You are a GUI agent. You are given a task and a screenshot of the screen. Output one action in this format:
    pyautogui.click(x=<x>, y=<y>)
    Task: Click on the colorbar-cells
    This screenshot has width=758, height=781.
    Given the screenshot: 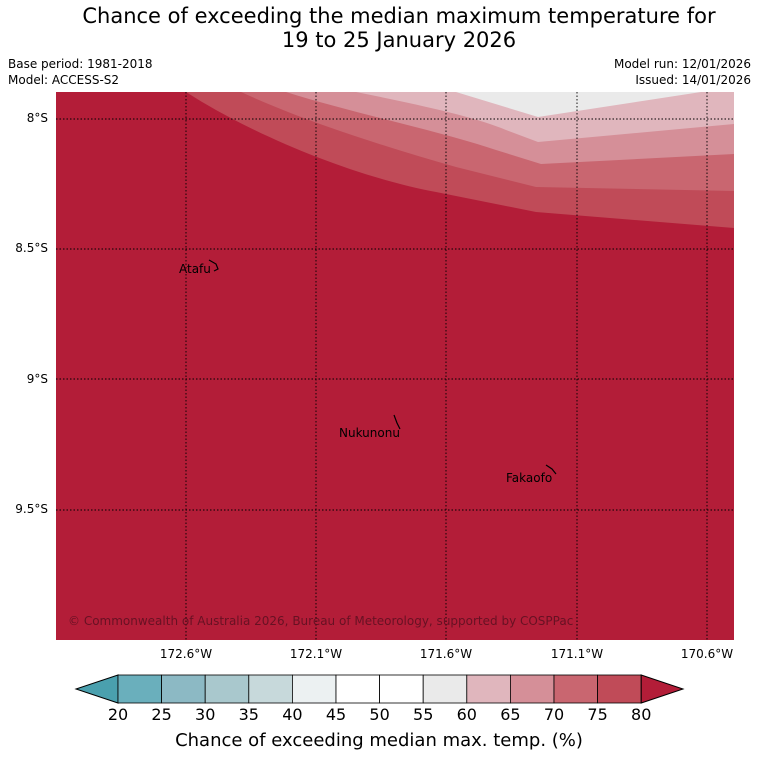 What is the action you would take?
    pyautogui.click(x=379, y=689)
    